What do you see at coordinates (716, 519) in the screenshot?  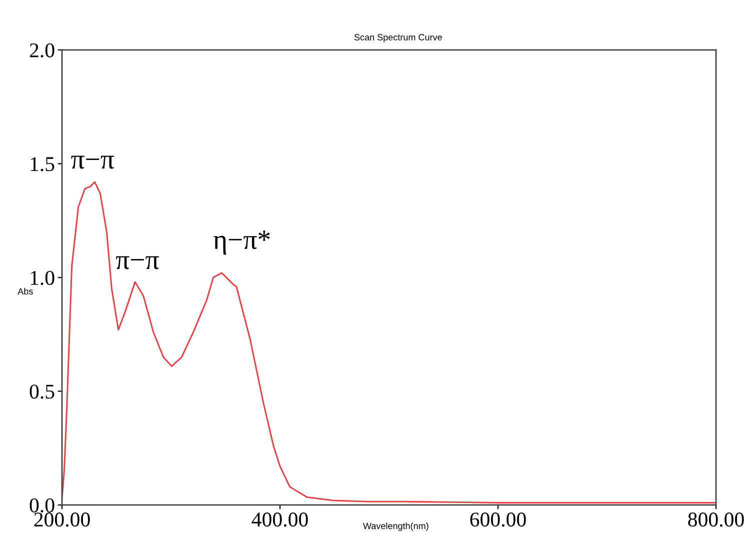 I see `x-tick-label: 800.00` at bounding box center [716, 519].